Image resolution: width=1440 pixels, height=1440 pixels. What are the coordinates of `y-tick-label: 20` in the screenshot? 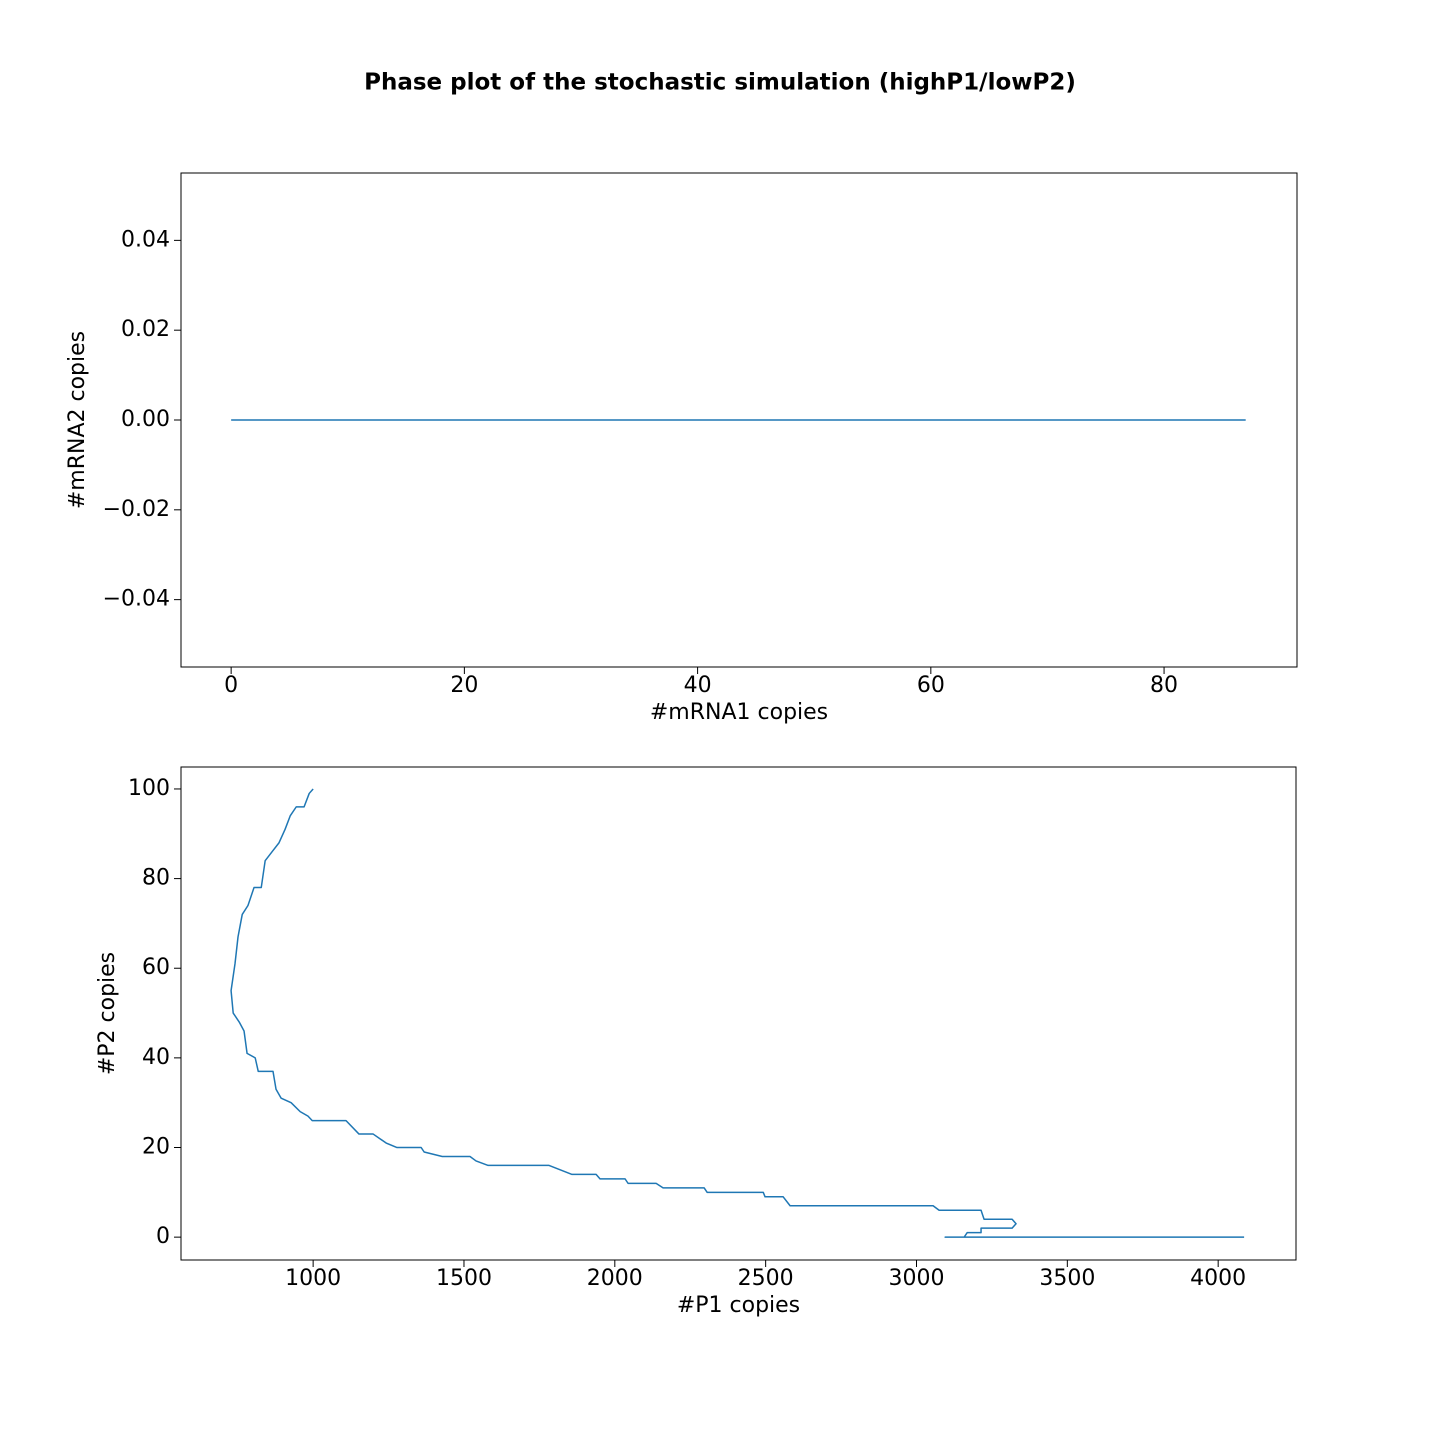 It's located at (156, 1147).